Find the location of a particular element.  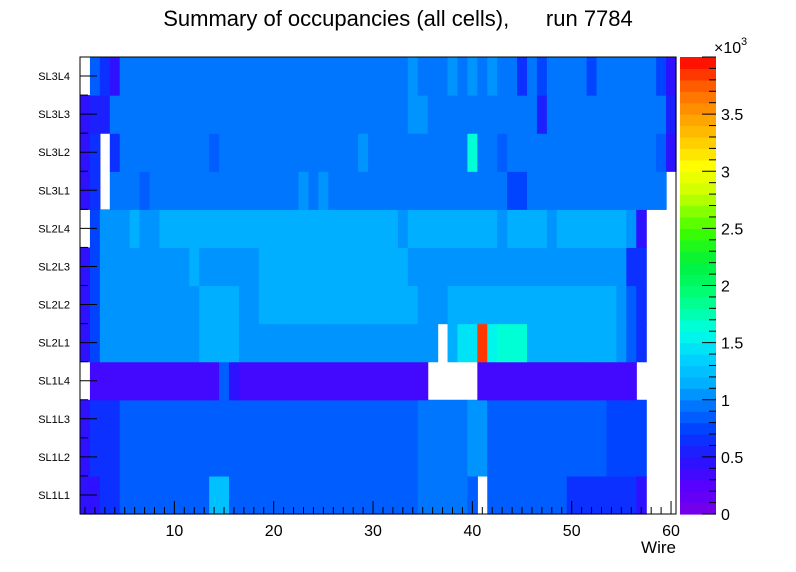

colorbar-exponent: 3 is located at coordinates (744, 42).